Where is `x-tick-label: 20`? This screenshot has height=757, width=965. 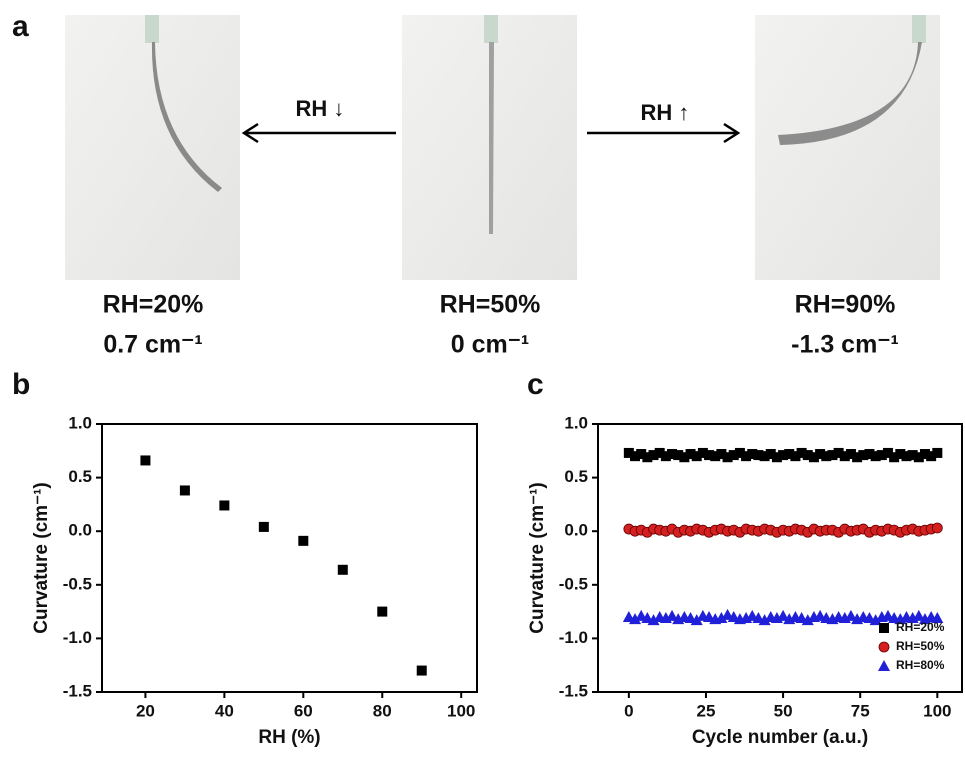 x-tick-label: 20 is located at coordinates (145, 710).